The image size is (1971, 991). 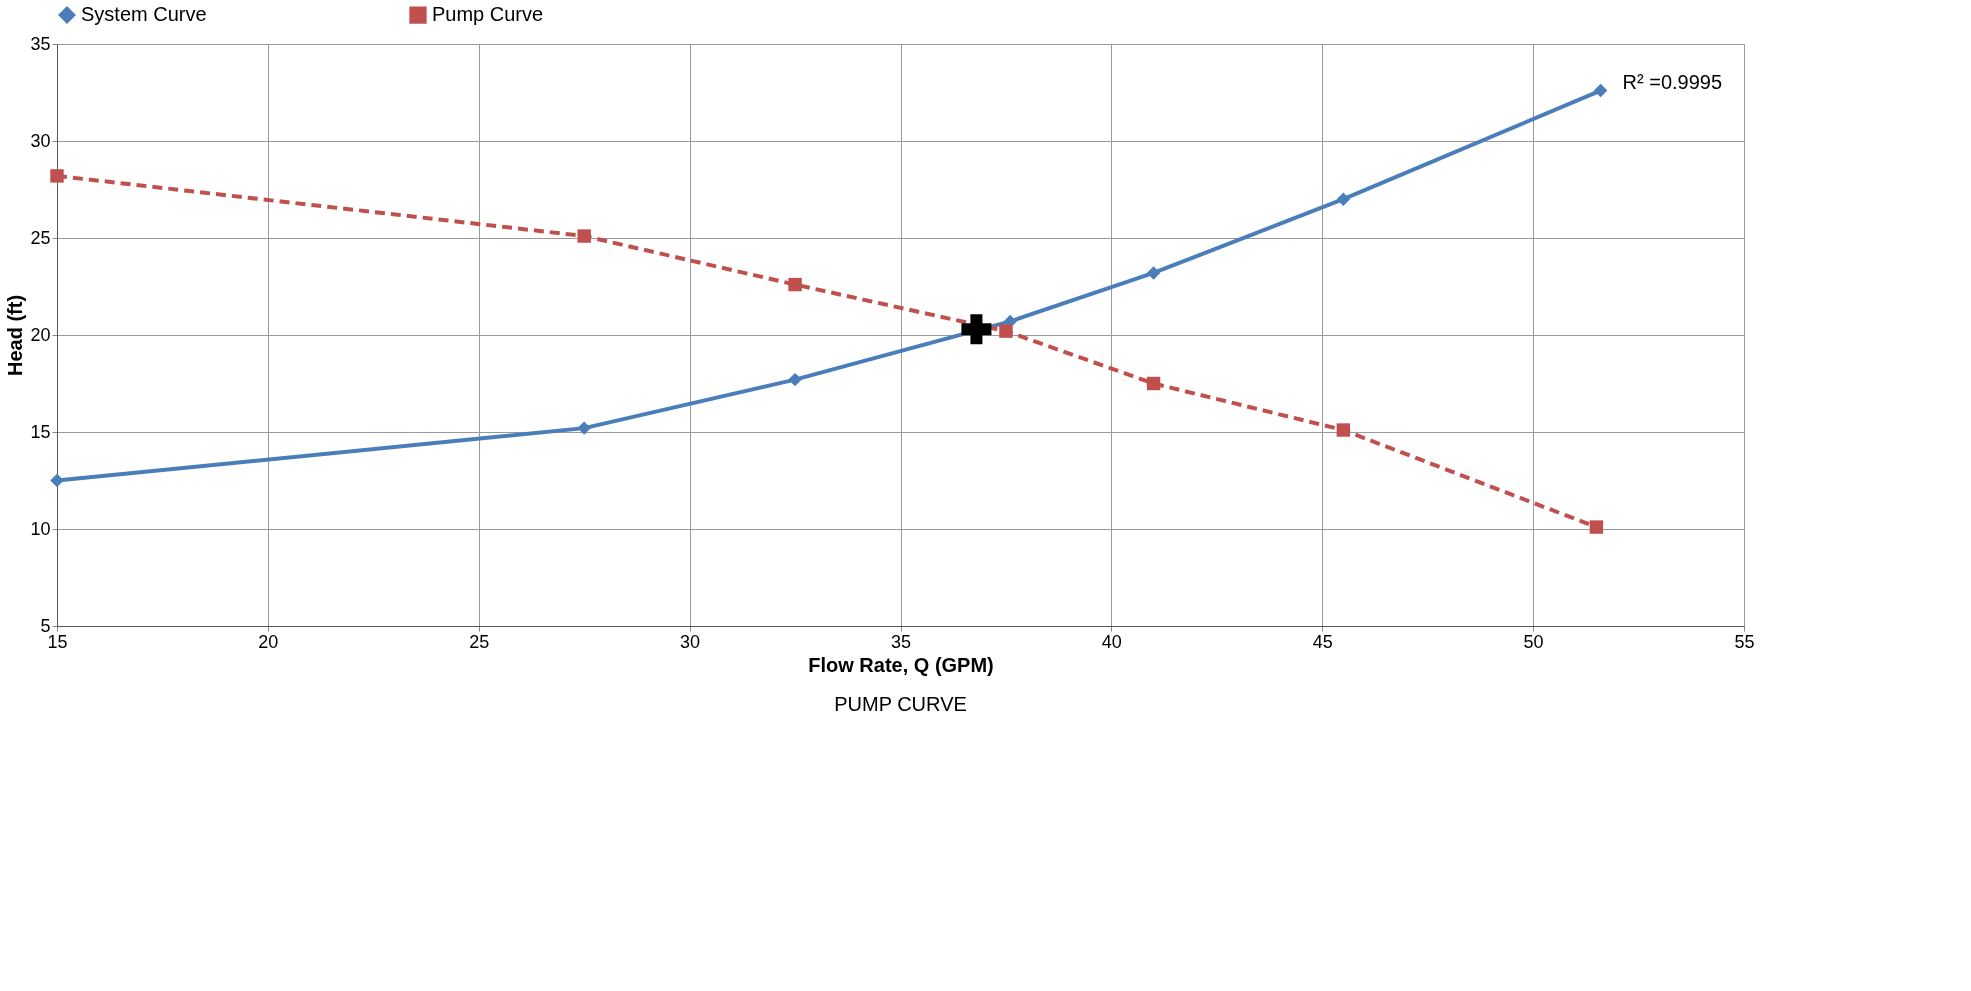 What do you see at coordinates (479, 641) in the screenshot?
I see `x-tick-label: 25` at bounding box center [479, 641].